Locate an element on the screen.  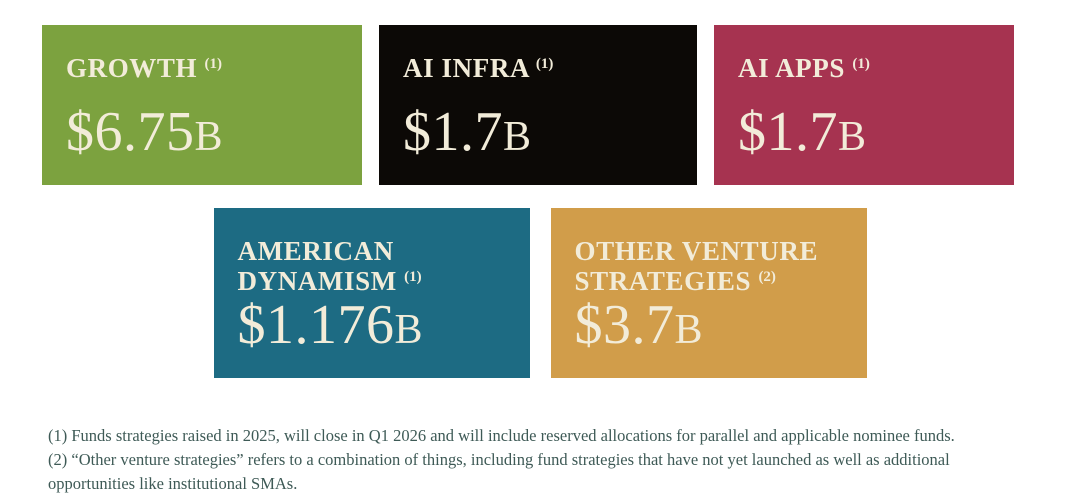
amount-value: 1.176 is located at coordinates (330, 324).